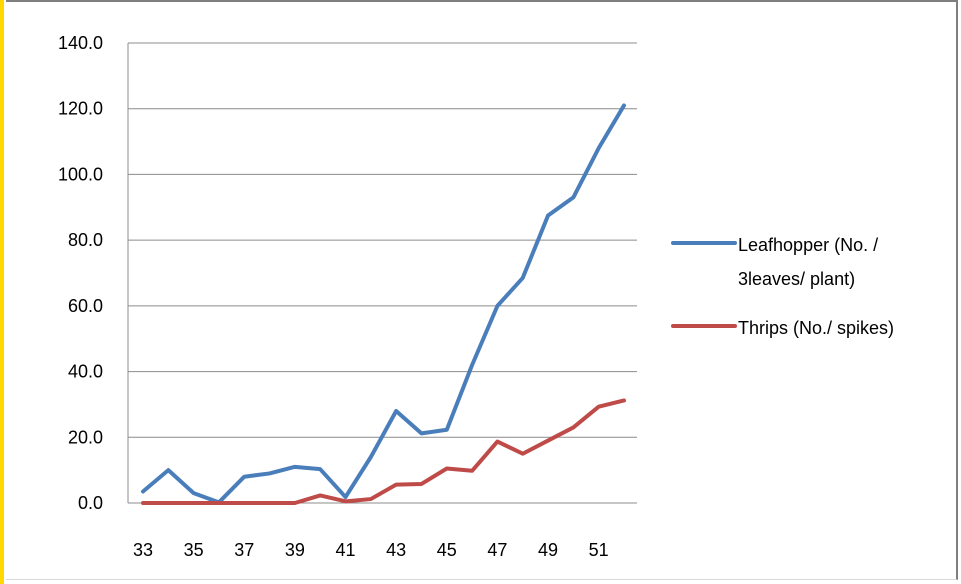  Describe the element at coordinates (599, 550) in the screenshot. I see `x-tick-label: 51` at that location.